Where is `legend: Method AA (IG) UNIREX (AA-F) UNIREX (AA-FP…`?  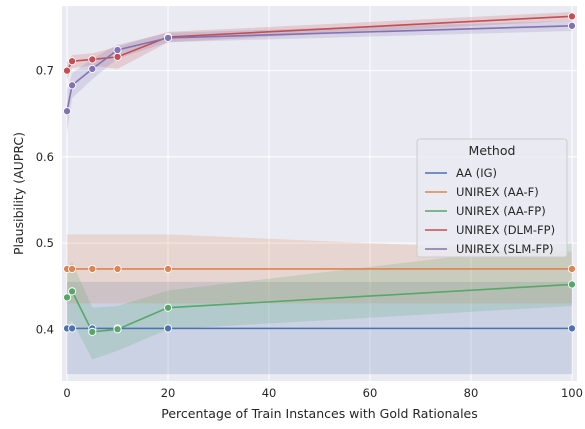 legend: Method AA (IG) UNIREX (AA-F) UNIREX (AA-FP… is located at coordinates (492, 198).